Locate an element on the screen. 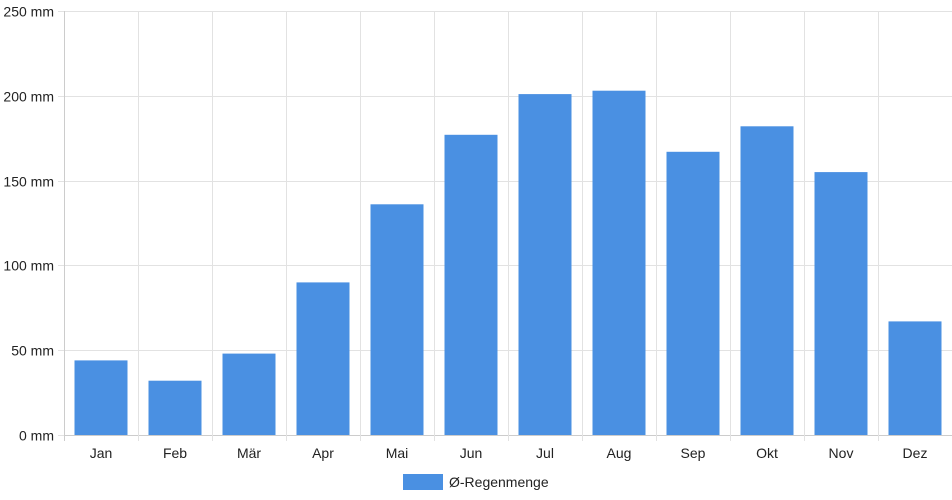 This screenshot has width=952, height=500. bar-okt is located at coordinates (767, 281).